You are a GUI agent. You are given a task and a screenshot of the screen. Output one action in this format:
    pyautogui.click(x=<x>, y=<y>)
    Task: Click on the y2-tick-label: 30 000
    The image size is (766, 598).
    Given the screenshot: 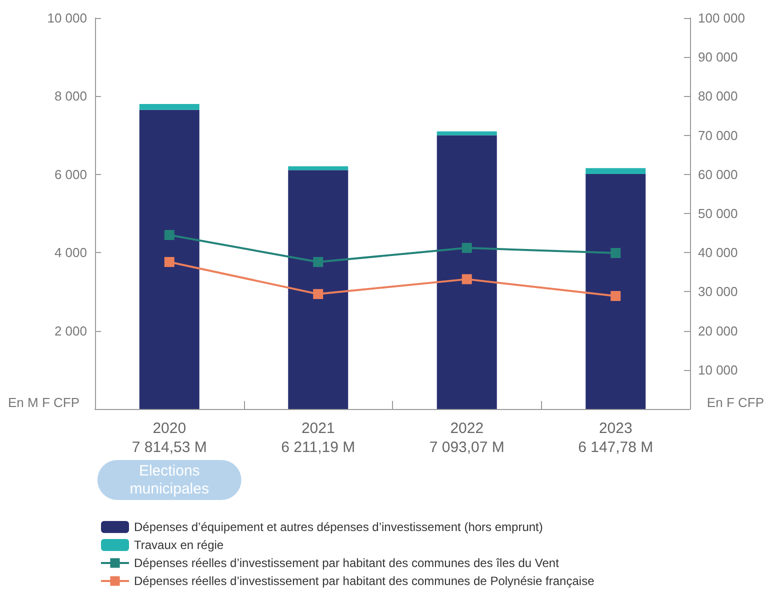 What is the action you would take?
    pyautogui.click(x=718, y=292)
    